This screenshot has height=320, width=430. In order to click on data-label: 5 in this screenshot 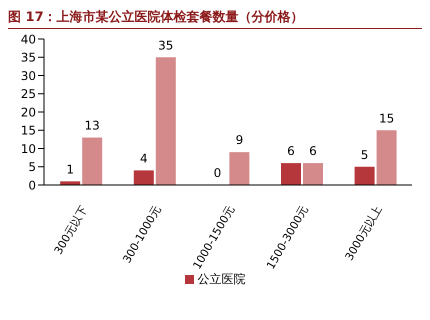, I will do `click(364, 155)`.